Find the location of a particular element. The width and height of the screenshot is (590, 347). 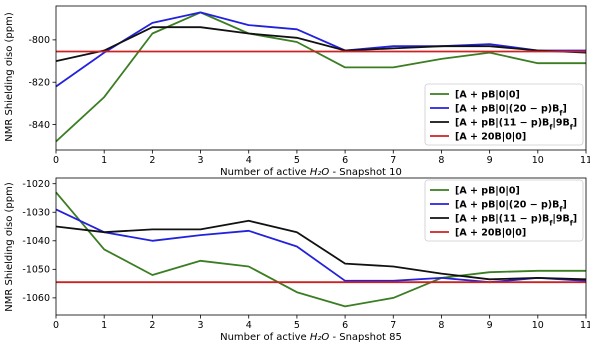

y-tick-label: -1020 is located at coordinates (36, 184).